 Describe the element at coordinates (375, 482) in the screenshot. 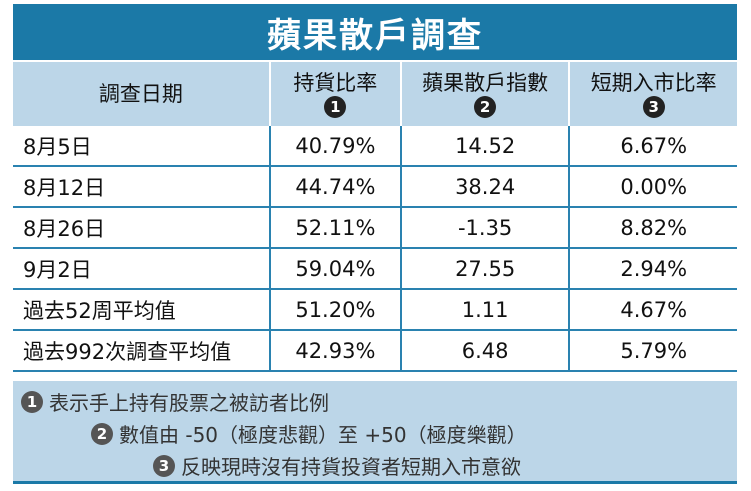

I see `bottom-divider` at that location.